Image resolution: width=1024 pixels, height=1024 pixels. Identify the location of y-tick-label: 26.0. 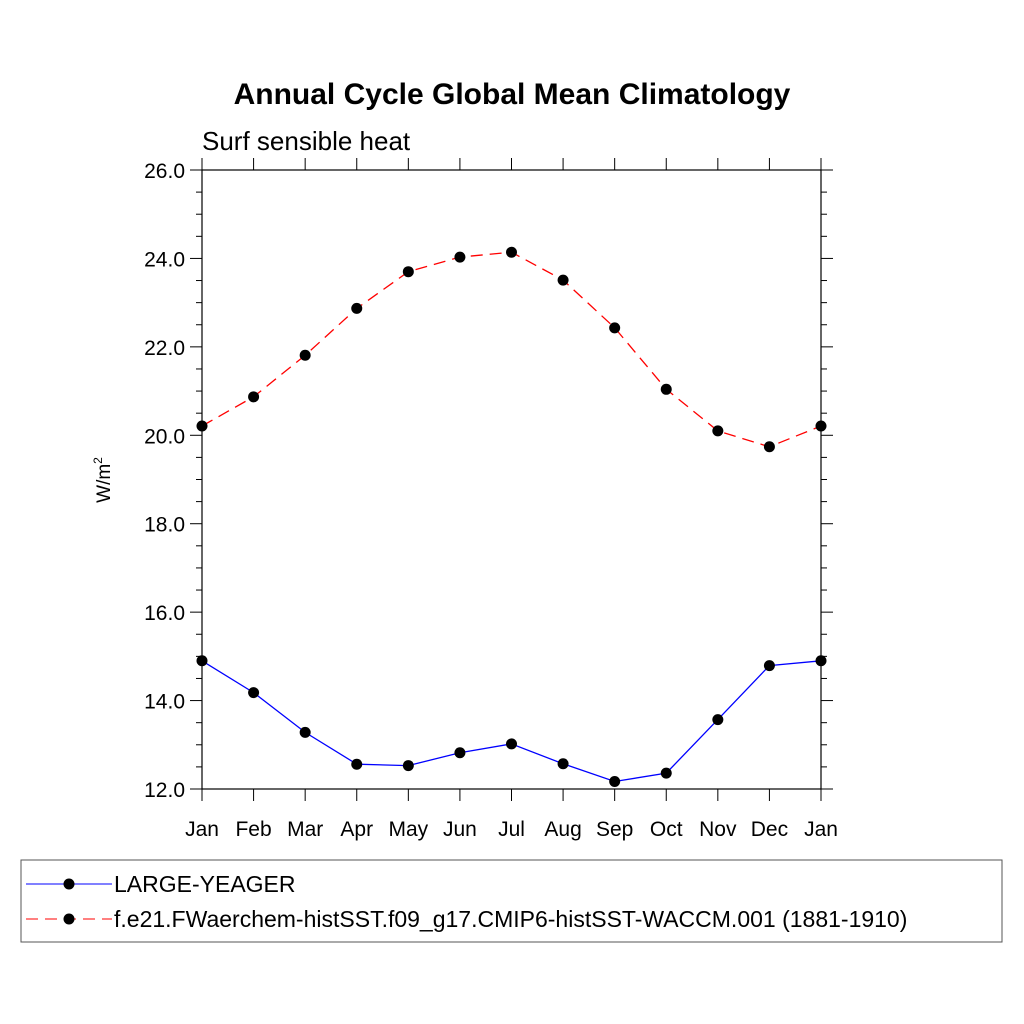
(164, 171).